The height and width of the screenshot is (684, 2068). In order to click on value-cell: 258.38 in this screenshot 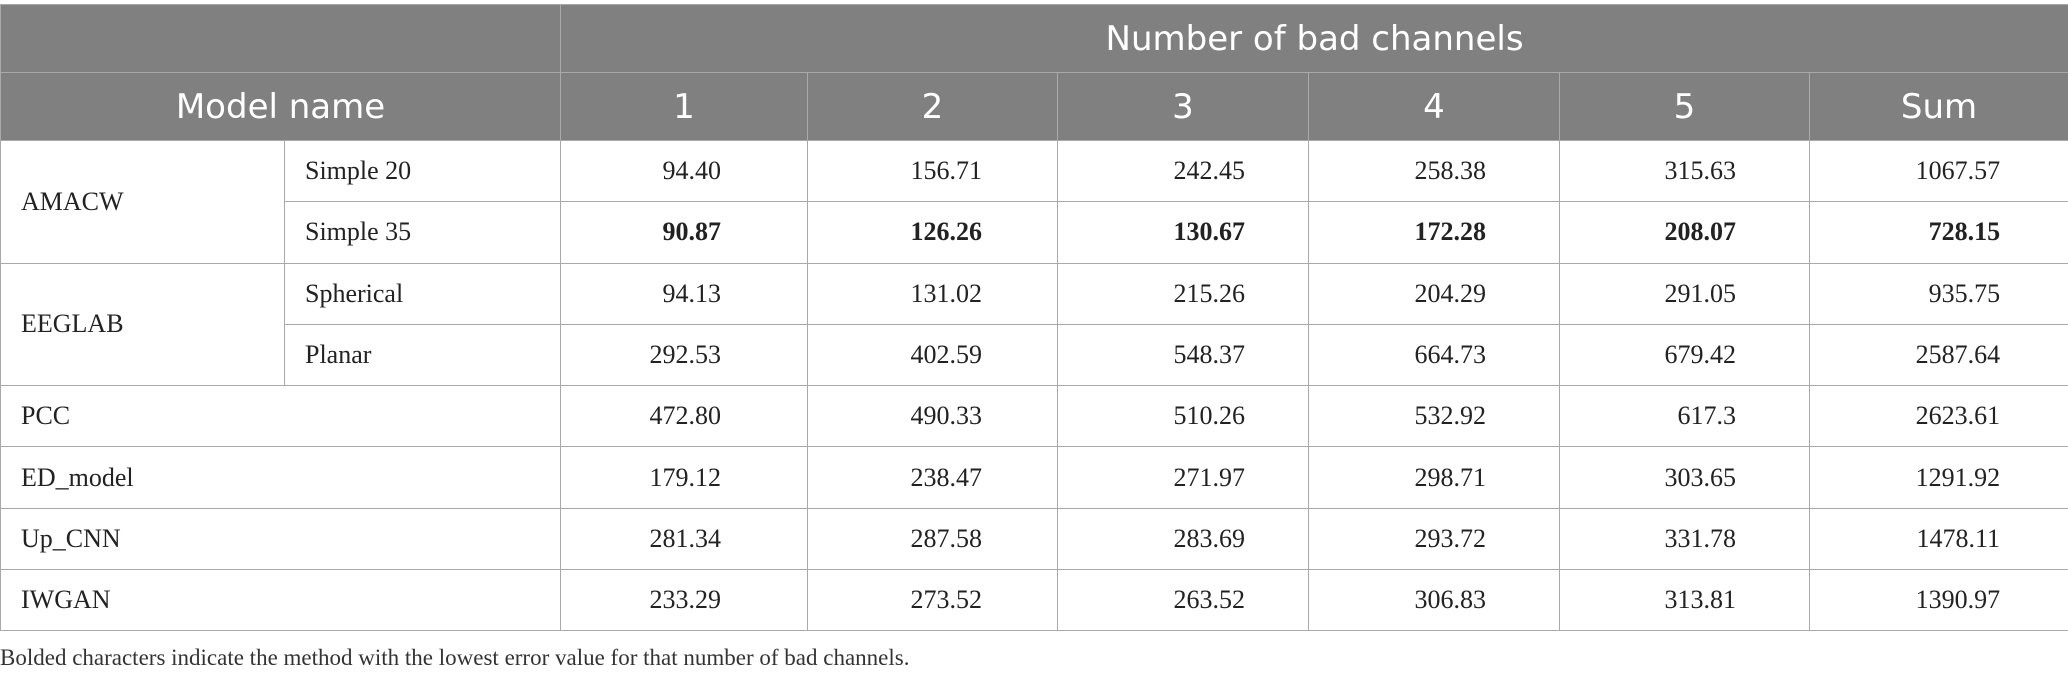, I will do `click(1434, 171)`.